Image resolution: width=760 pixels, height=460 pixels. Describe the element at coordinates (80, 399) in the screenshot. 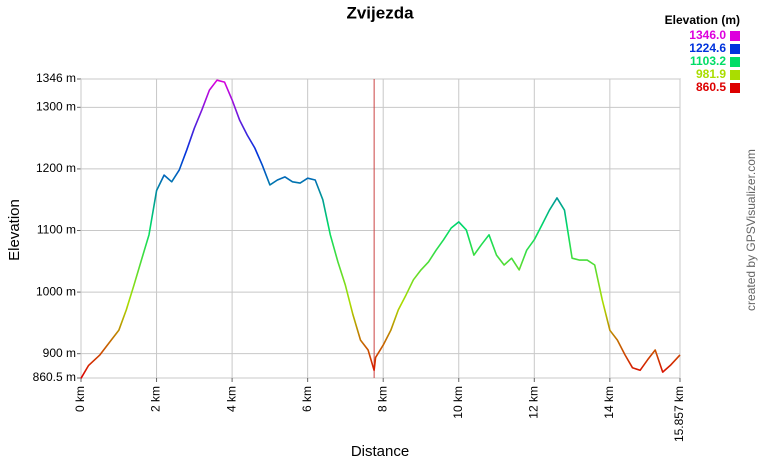

I see `x-tick-label: 0 km` at that location.